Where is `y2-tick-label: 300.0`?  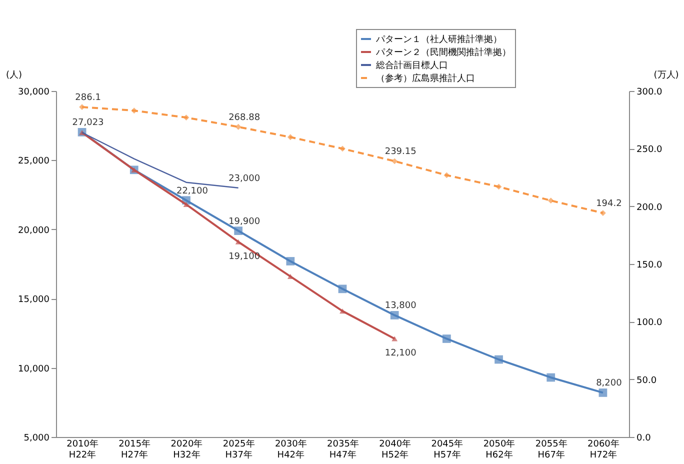 y2-tick-label: 300.0 is located at coordinates (649, 93).